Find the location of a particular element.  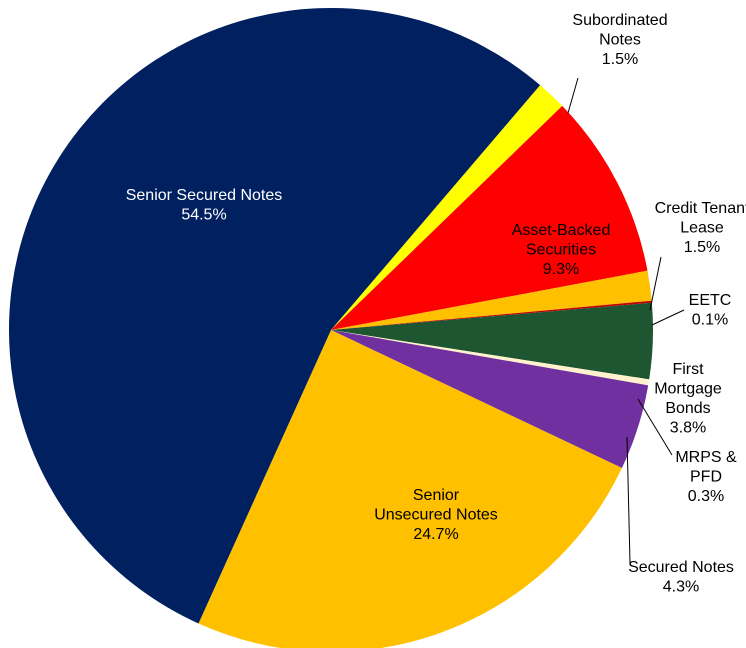

slice-name: Bonds is located at coordinates (687, 408).